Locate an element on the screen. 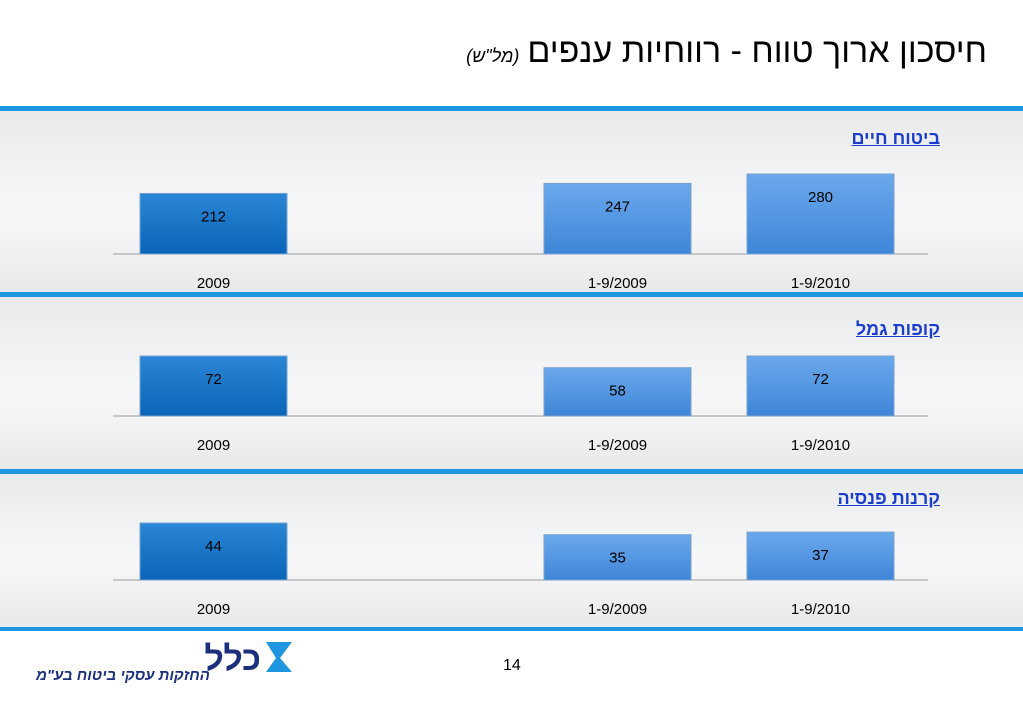 This screenshot has height=708, width=1023. logo-wordmark: כלל is located at coordinates (232, 659).